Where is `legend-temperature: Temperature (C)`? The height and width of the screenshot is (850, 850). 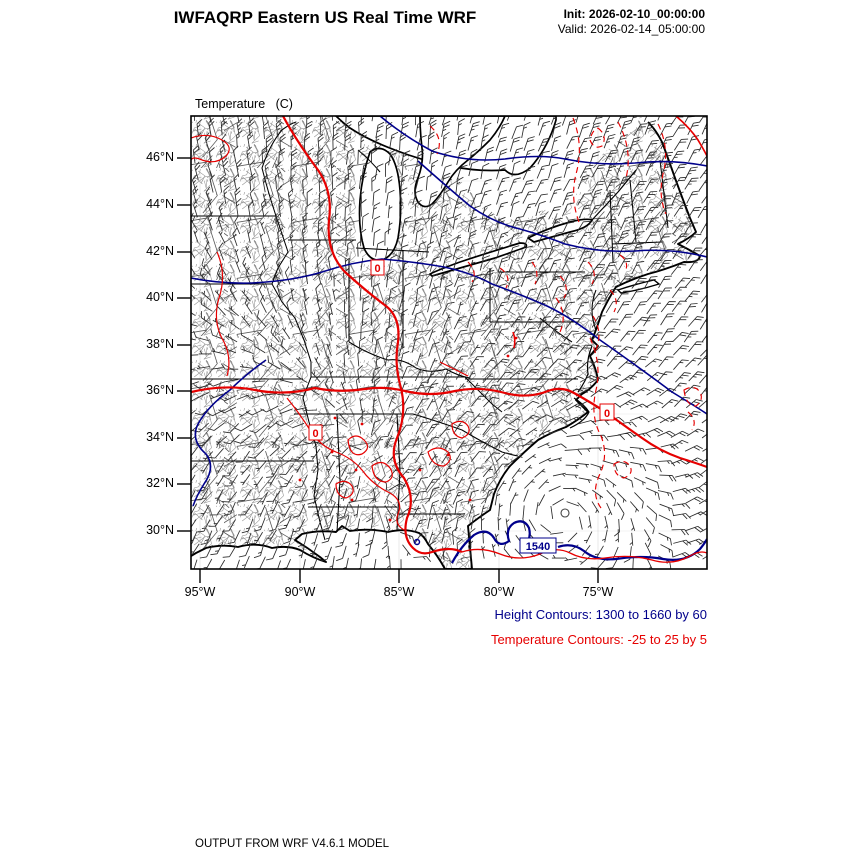 legend-temperature: Temperature (C) is located at coordinates (244, 104).